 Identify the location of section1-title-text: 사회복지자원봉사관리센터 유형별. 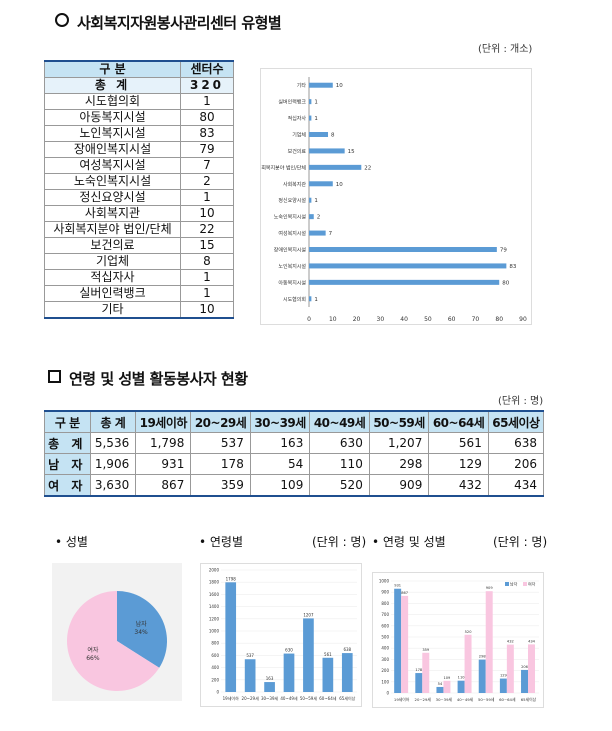
(179, 23).